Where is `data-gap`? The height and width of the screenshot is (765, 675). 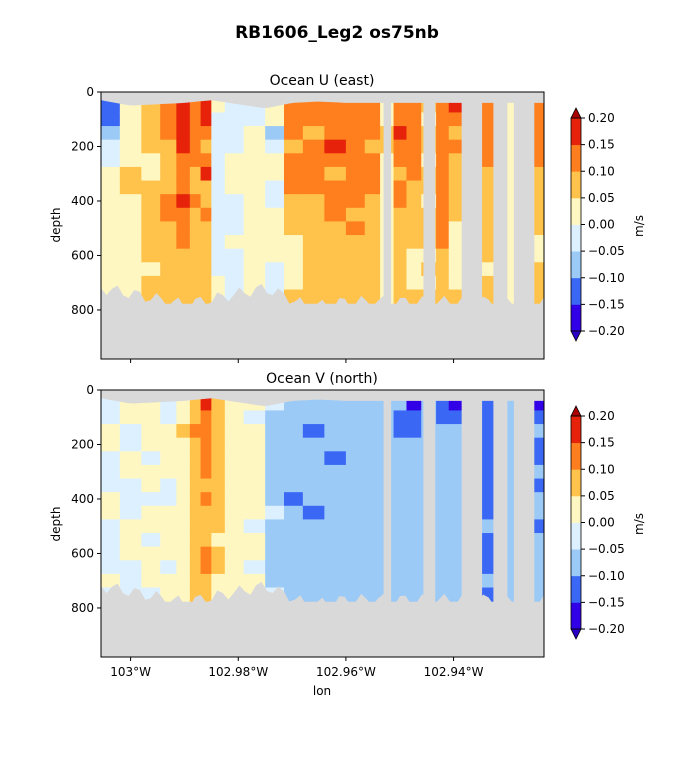
data-gap is located at coordinates (524, 523).